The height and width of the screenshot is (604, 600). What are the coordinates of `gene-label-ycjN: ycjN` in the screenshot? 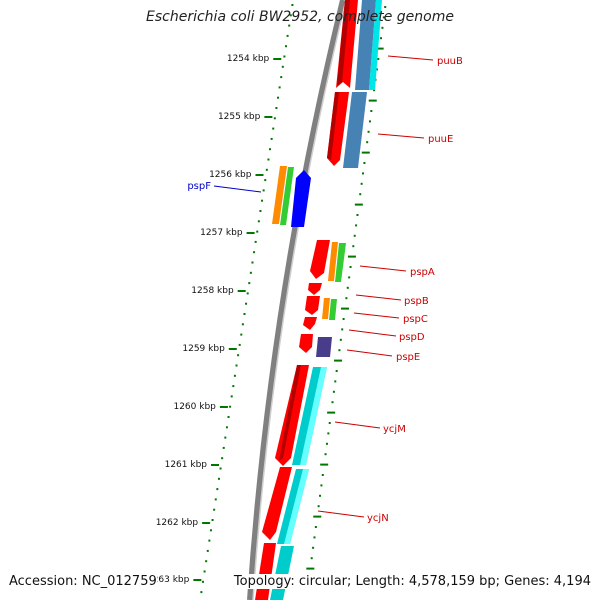 It's located at (378, 518).